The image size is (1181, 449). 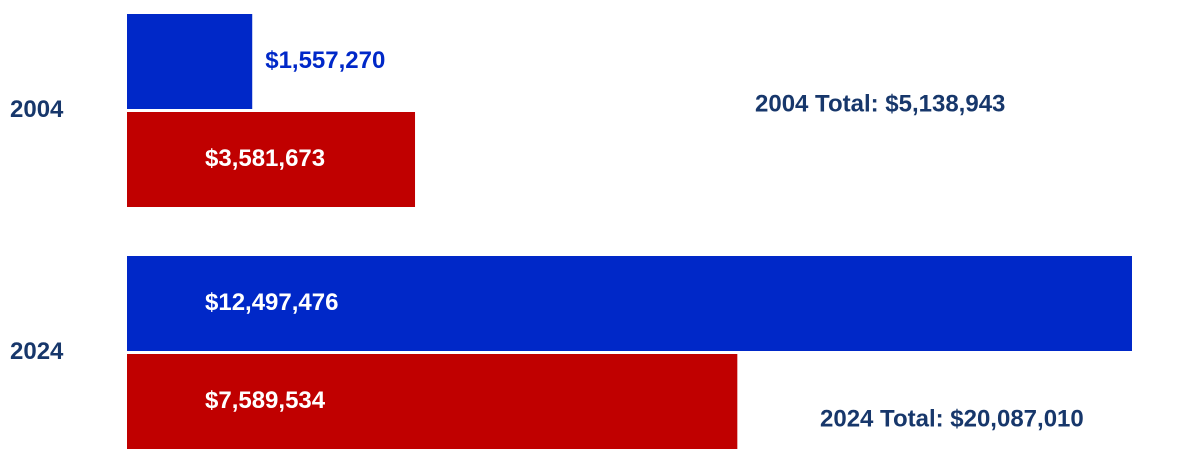 What do you see at coordinates (265, 400) in the screenshot?
I see `value-label: $7,589,534` at bounding box center [265, 400].